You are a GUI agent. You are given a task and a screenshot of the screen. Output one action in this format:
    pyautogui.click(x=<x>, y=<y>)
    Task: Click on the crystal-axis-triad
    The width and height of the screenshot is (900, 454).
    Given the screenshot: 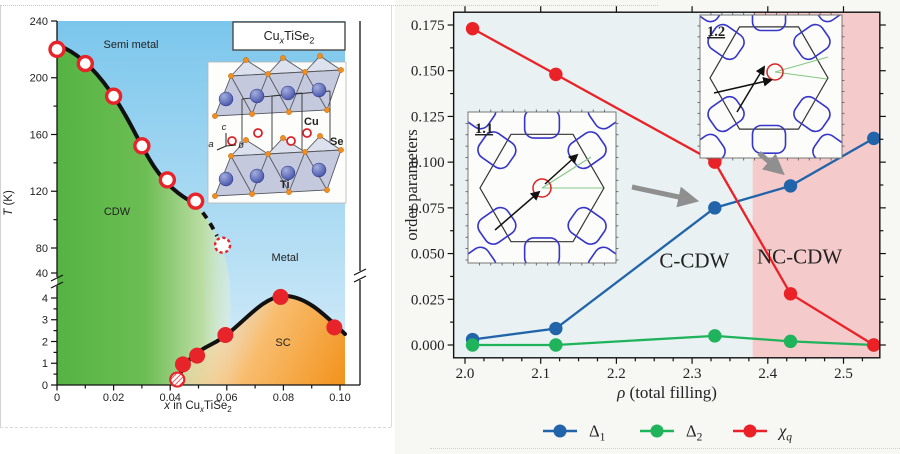 What is the action you would take?
    pyautogui.click(x=226, y=142)
    